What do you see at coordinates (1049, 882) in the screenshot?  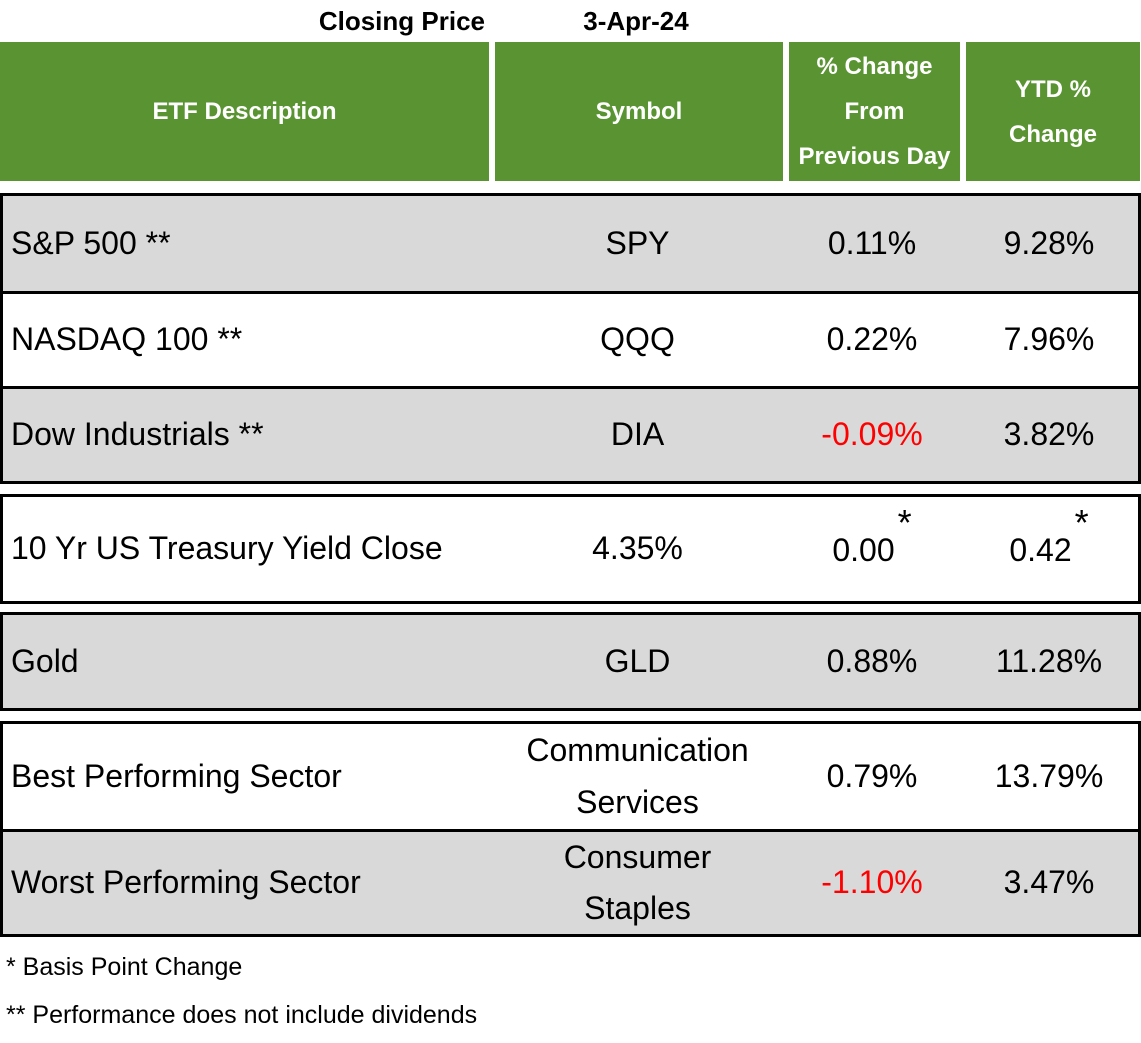 I see `ytd-change-value: 3.47%` at bounding box center [1049, 882].